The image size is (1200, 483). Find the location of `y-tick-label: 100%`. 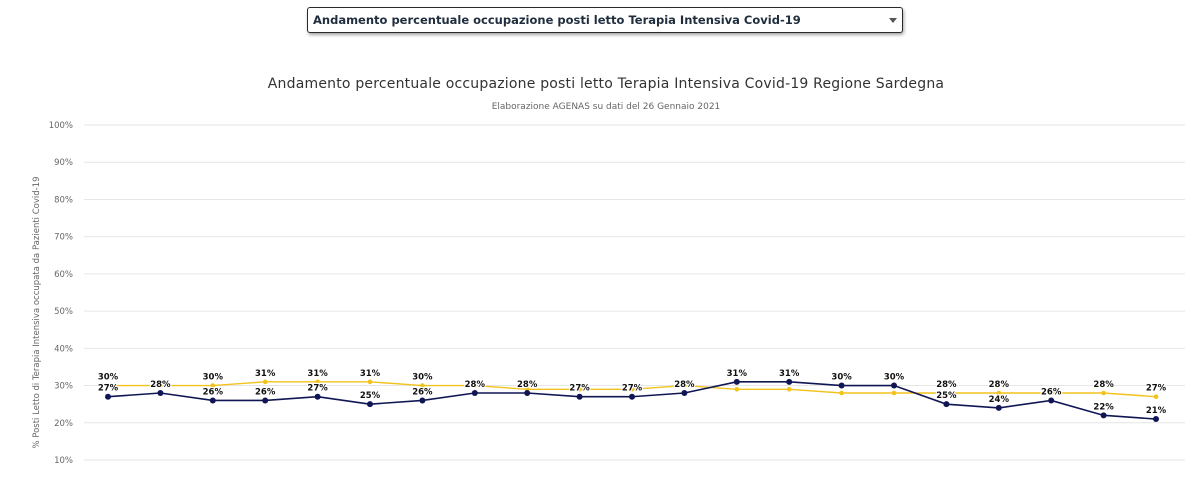

y-tick-label: 100% is located at coordinates (61, 126).